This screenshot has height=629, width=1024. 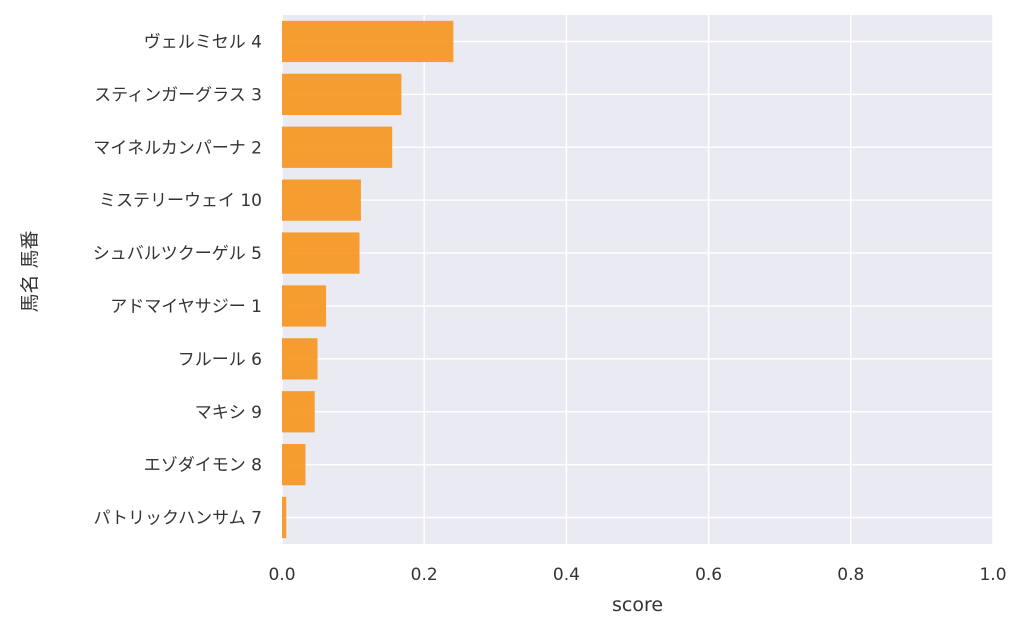 What do you see at coordinates (228, 413) in the screenshot?
I see `y-tick-label: マキシ 9` at bounding box center [228, 413].